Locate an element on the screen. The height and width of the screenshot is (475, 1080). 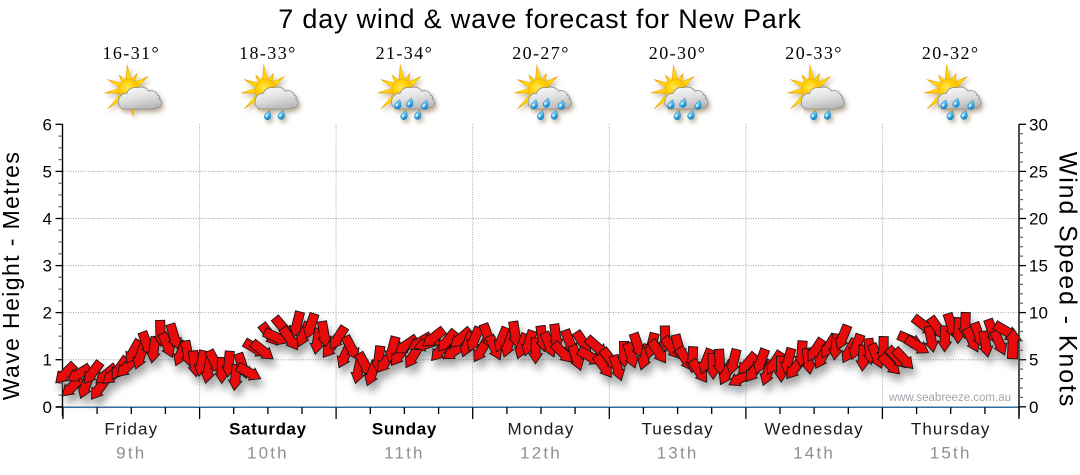
svg-text: 20 is located at coordinates (1038, 219).